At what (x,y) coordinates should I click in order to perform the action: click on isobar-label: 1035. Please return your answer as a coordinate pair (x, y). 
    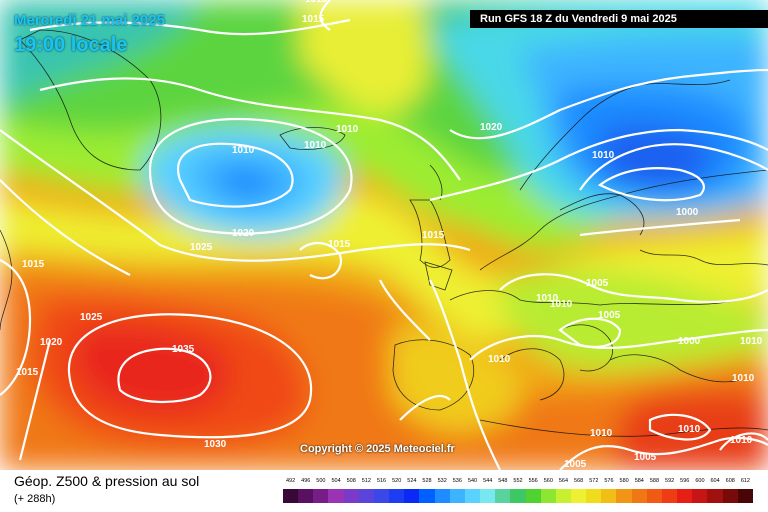
    Looking at the image, I should click on (183, 349).